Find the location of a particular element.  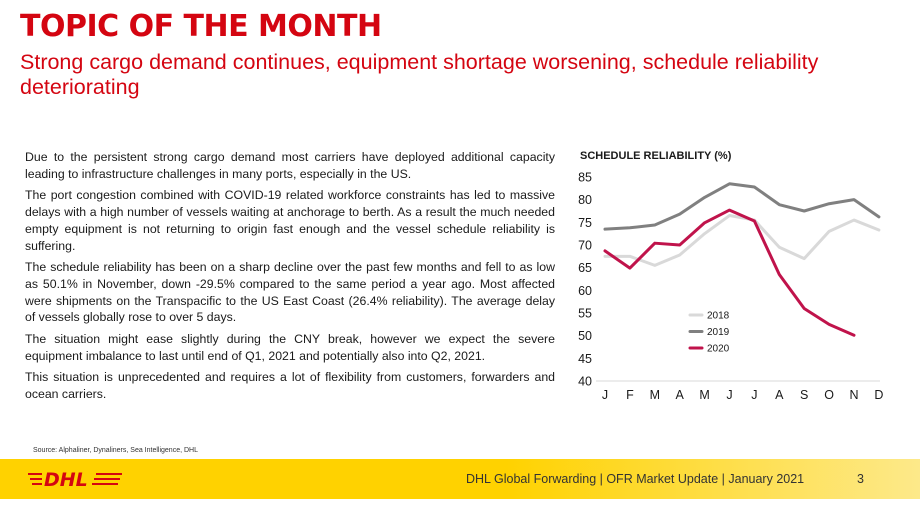

y-tick-label: 55 is located at coordinates (585, 314).